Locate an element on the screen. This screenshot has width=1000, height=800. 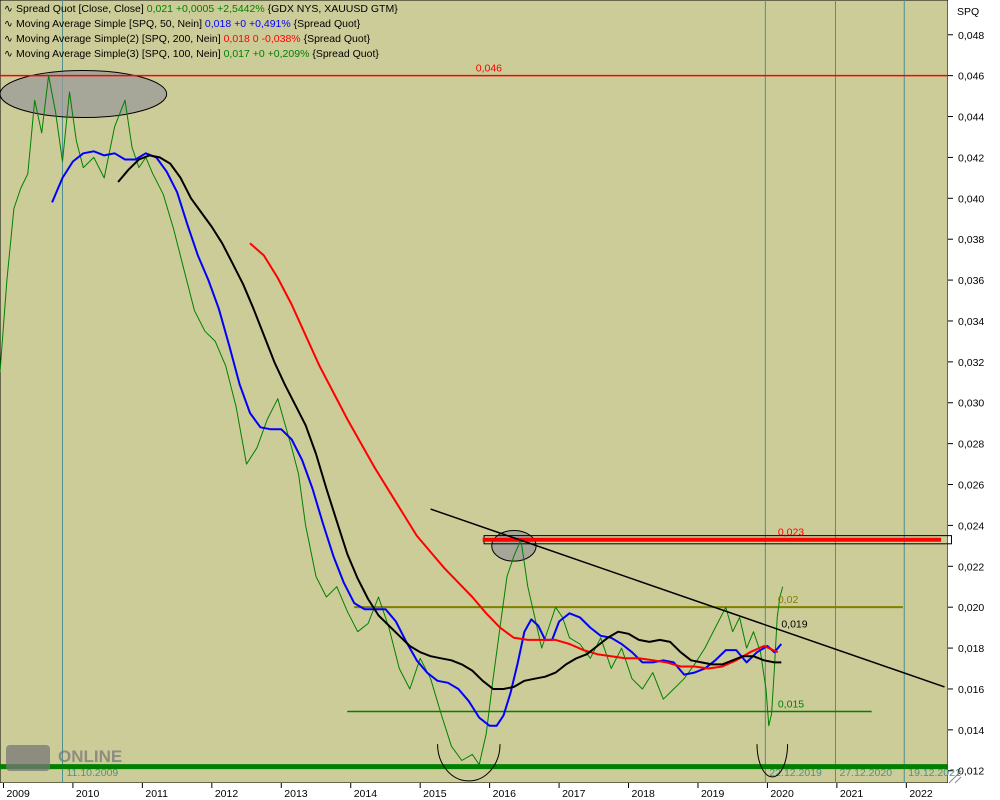
x-tick-label: 2015 is located at coordinates (435, 794).